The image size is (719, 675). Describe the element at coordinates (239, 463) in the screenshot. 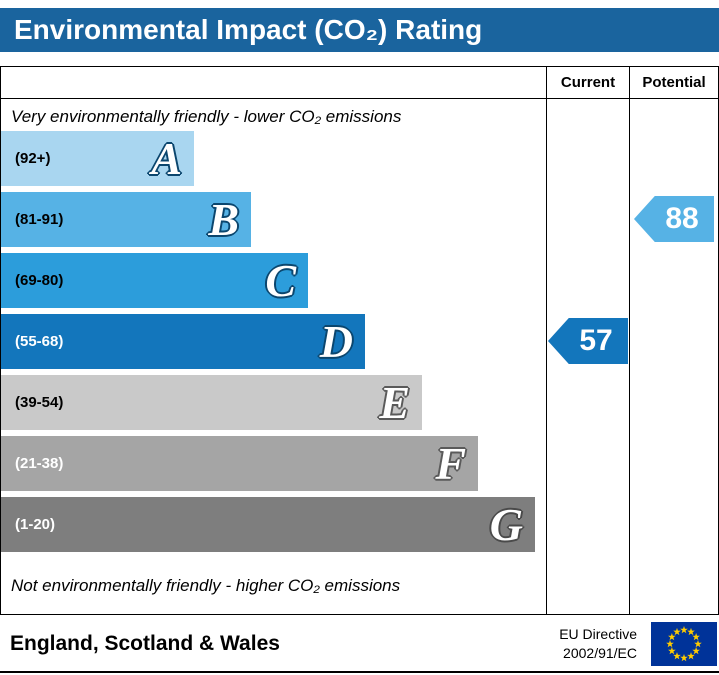

I see `band-bar-f: (21-38) F` at that location.